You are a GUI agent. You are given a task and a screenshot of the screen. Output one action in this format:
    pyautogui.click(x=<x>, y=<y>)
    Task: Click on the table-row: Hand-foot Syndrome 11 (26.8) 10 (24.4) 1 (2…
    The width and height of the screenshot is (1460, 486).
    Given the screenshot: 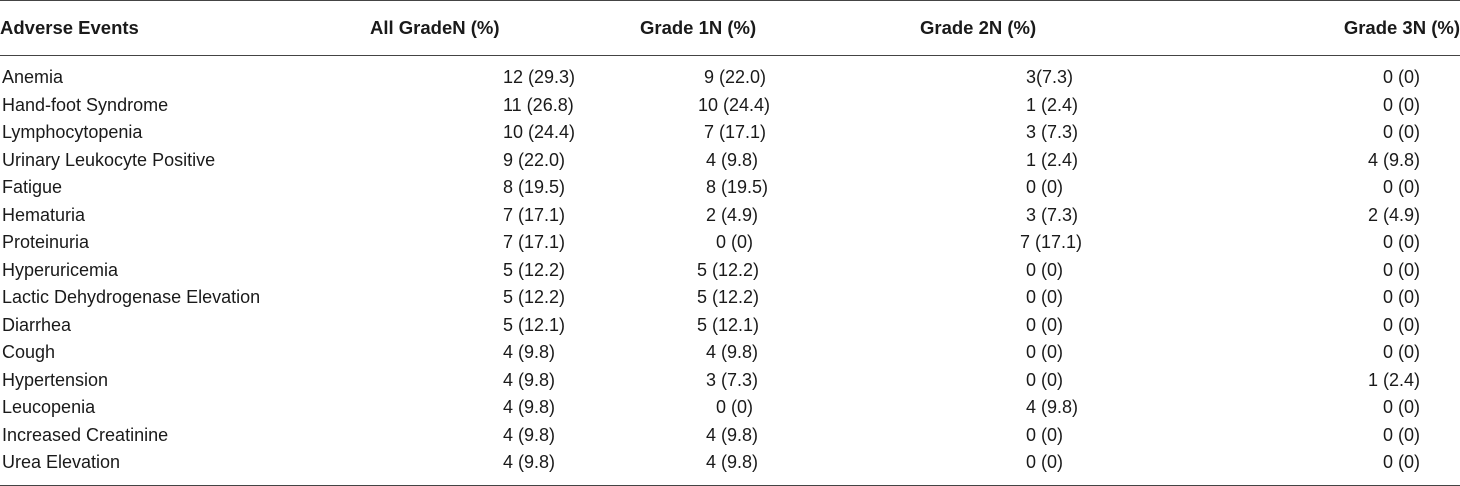 What is the action you would take?
    pyautogui.click(x=730, y=106)
    